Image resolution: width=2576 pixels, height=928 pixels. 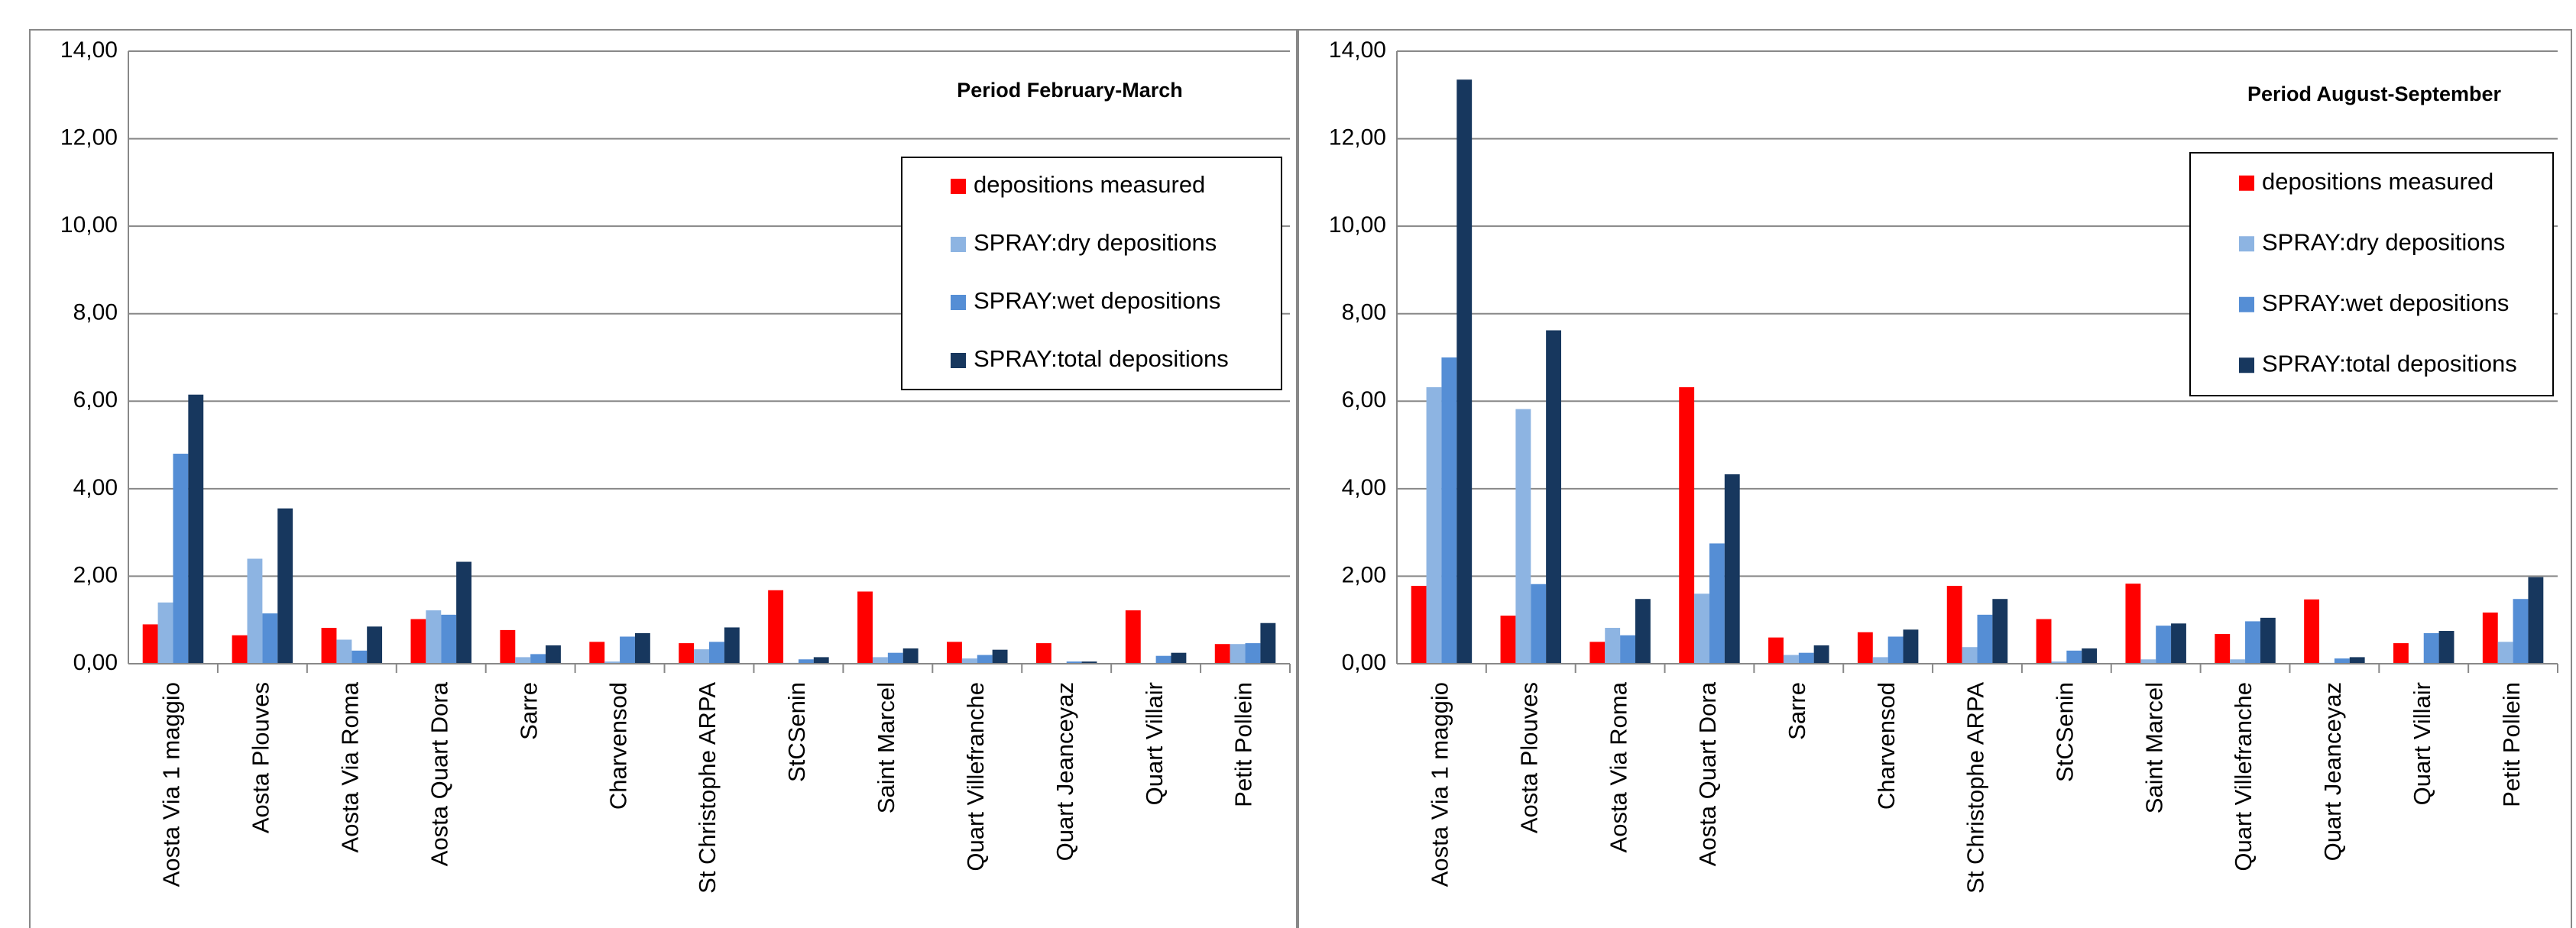 I want to click on x-tick-label: StCSenin, so click(x=2066, y=732).